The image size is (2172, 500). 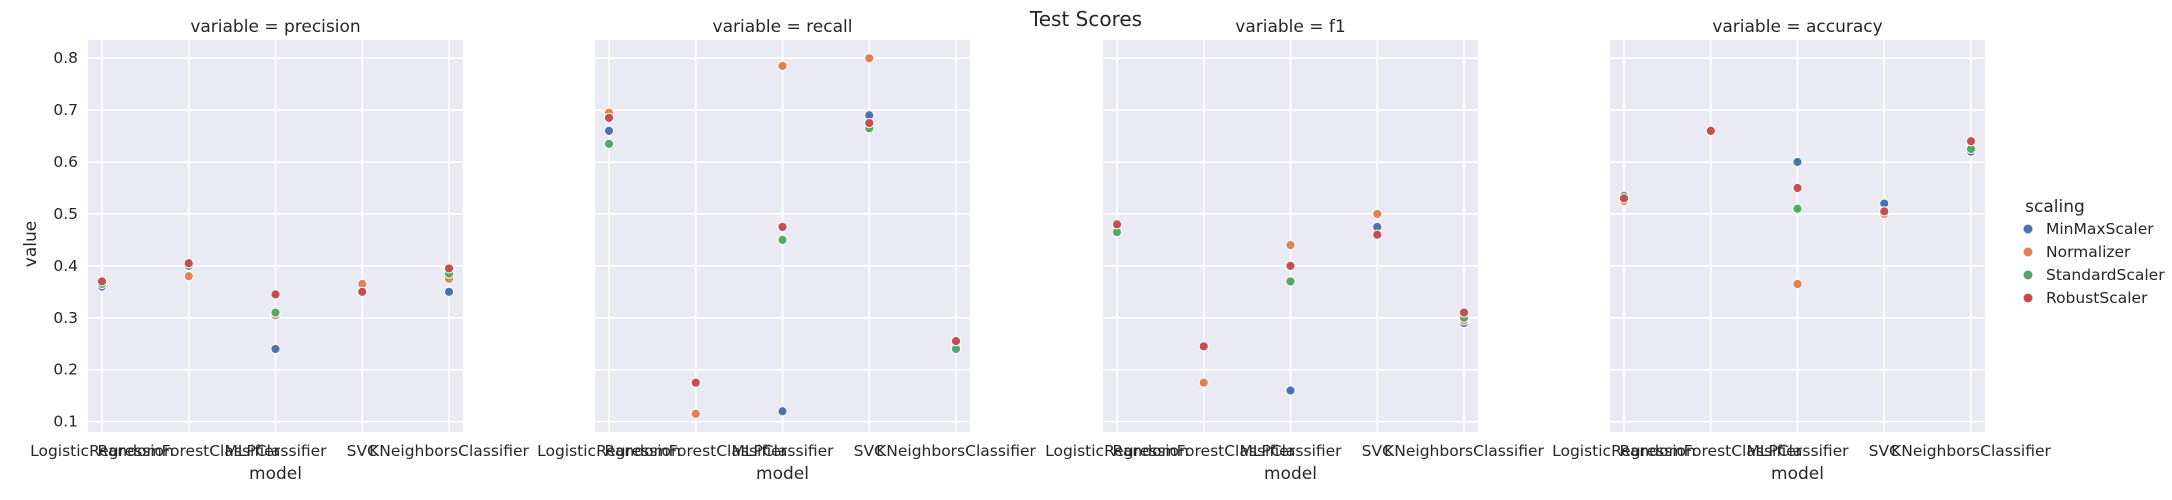 What do you see at coordinates (783, 27) in the screenshot?
I see `facet-title: variable = recall` at bounding box center [783, 27].